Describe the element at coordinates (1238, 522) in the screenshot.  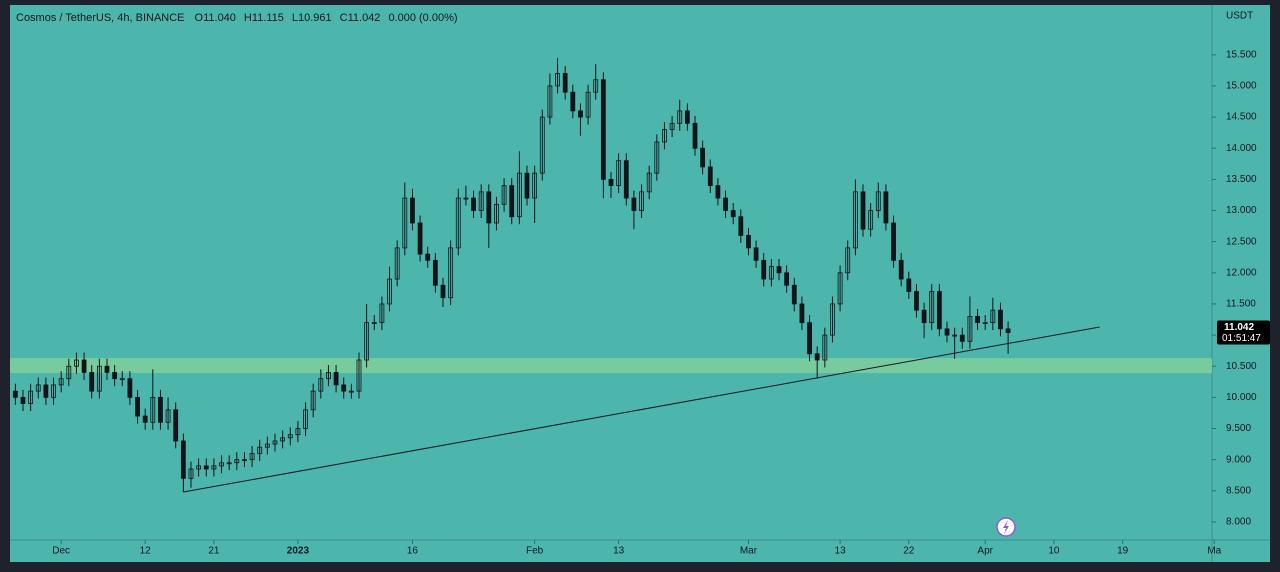
I see `y-tick-label: 8.000` at that location.